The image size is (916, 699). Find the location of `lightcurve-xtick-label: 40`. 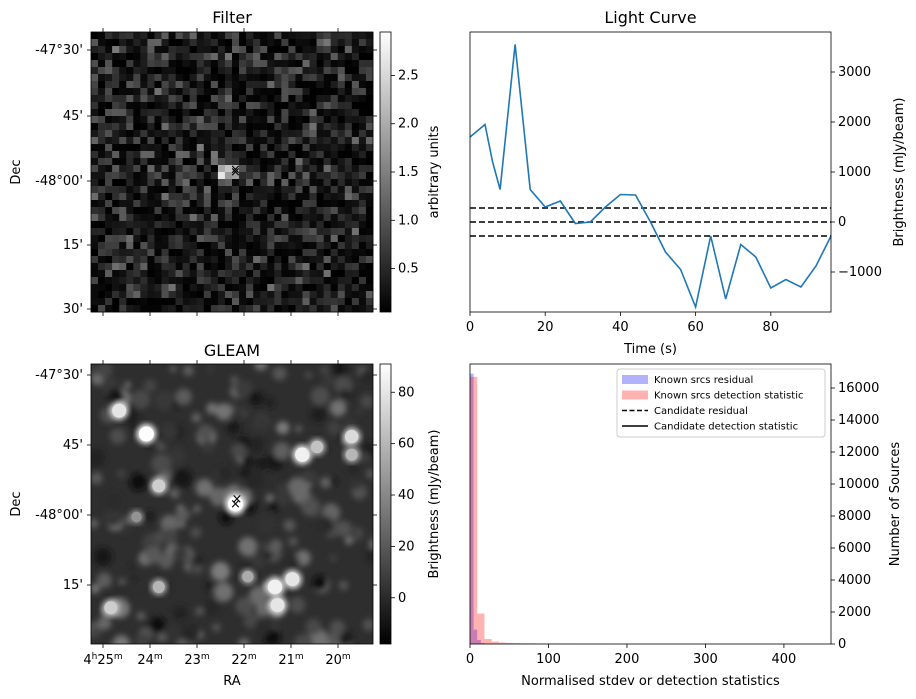

lightcurve-xtick-label: 40 is located at coordinates (620, 327).